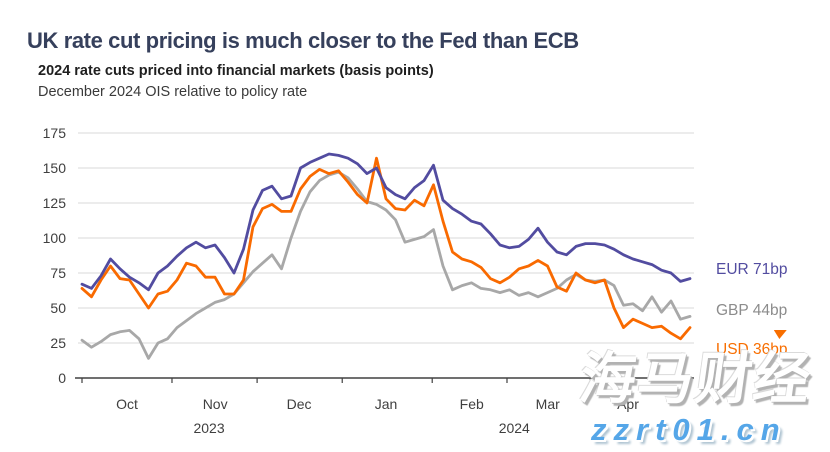  I want to click on x-month-label: Jan, so click(386, 404).